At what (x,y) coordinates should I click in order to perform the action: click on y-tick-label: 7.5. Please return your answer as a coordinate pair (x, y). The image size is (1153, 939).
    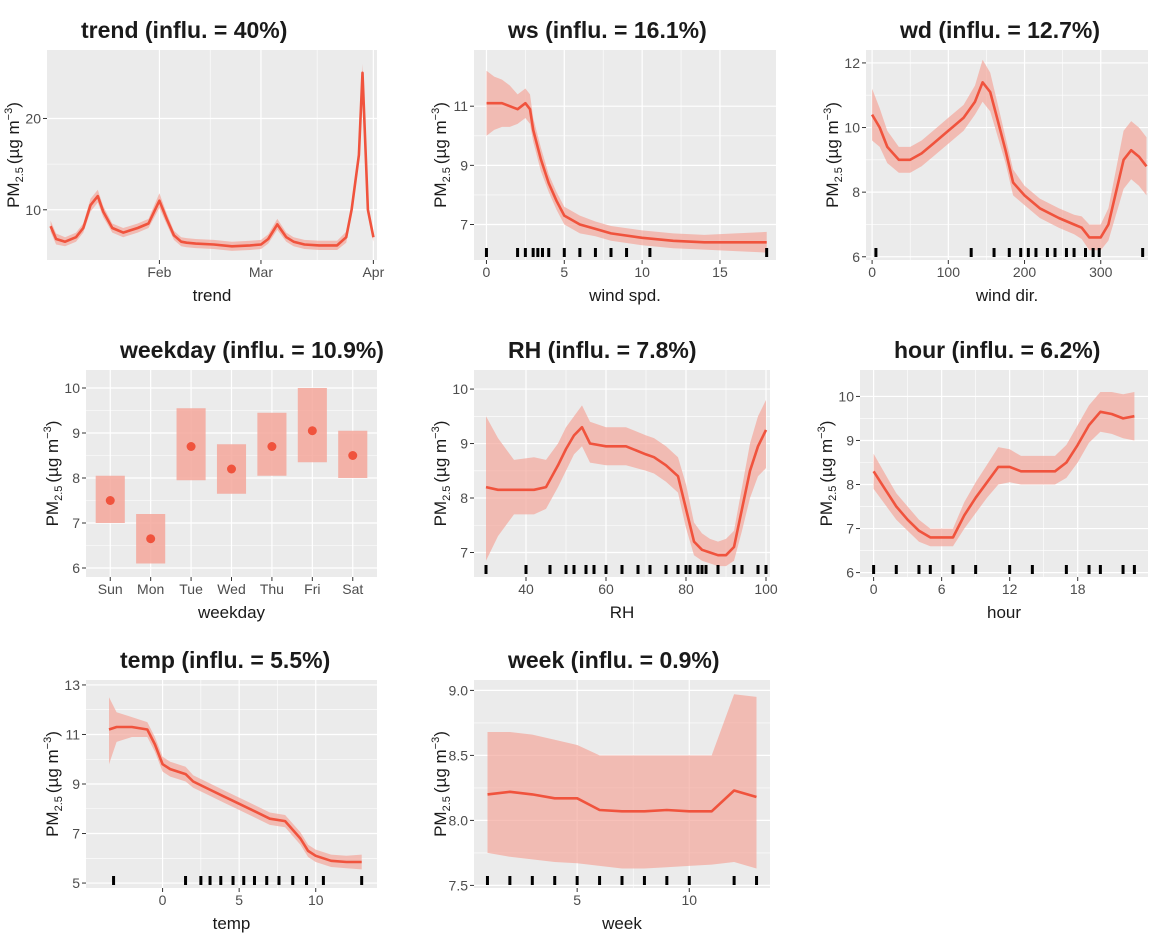
    Looking at the image, I should click on (459, 885).